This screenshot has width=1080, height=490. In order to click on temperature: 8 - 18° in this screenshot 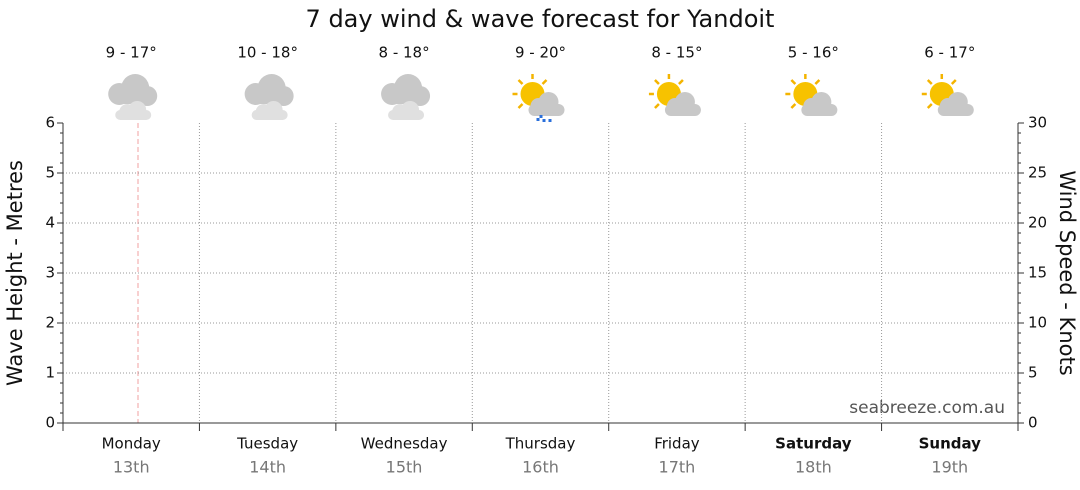, I will do `click(404, 53)`.